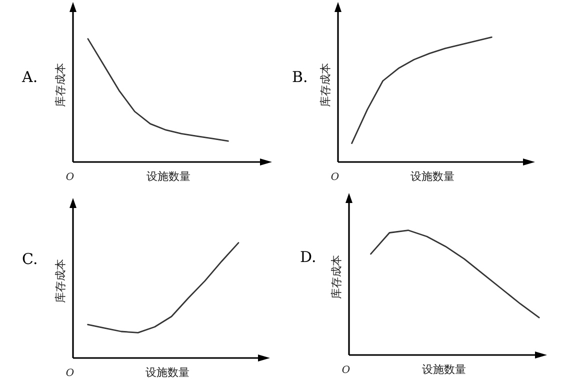 The height and width of the screenshot is (390, 580). What do you see at coordinates (300, 77) in the screenshot?
I see `text: B.` at bounding box center [300, 77].